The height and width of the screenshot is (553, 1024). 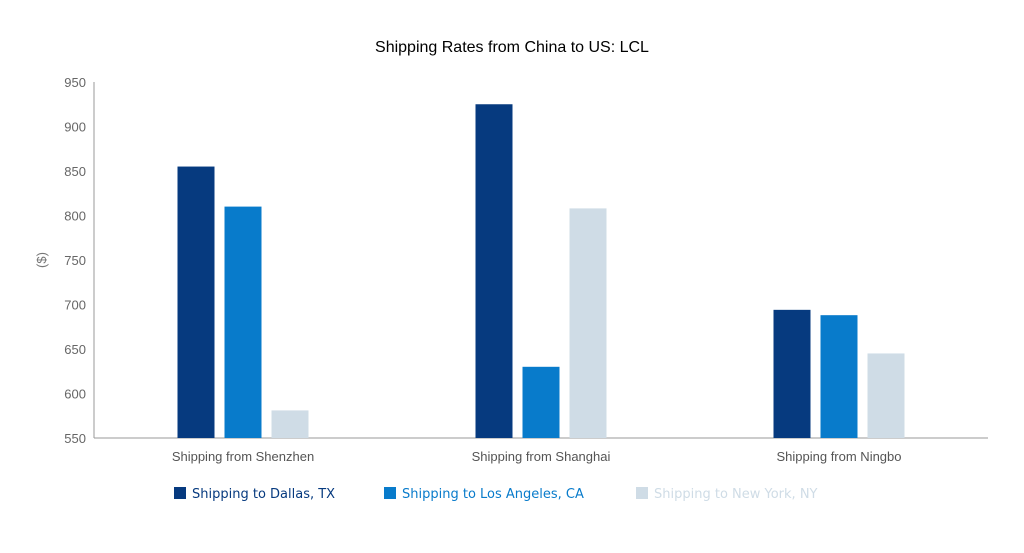 I want to click on category-label: Shipping from Ningbo, so click(x=838, y=456).